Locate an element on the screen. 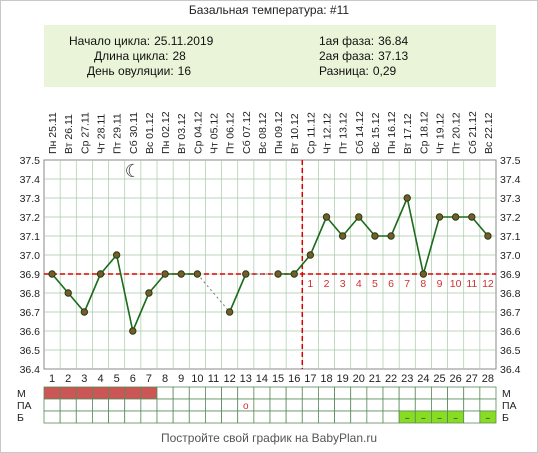 The height and width of the screenshot is (453, 538). y-tick-label-left: 36.7 is located at coordinates (30, 313).